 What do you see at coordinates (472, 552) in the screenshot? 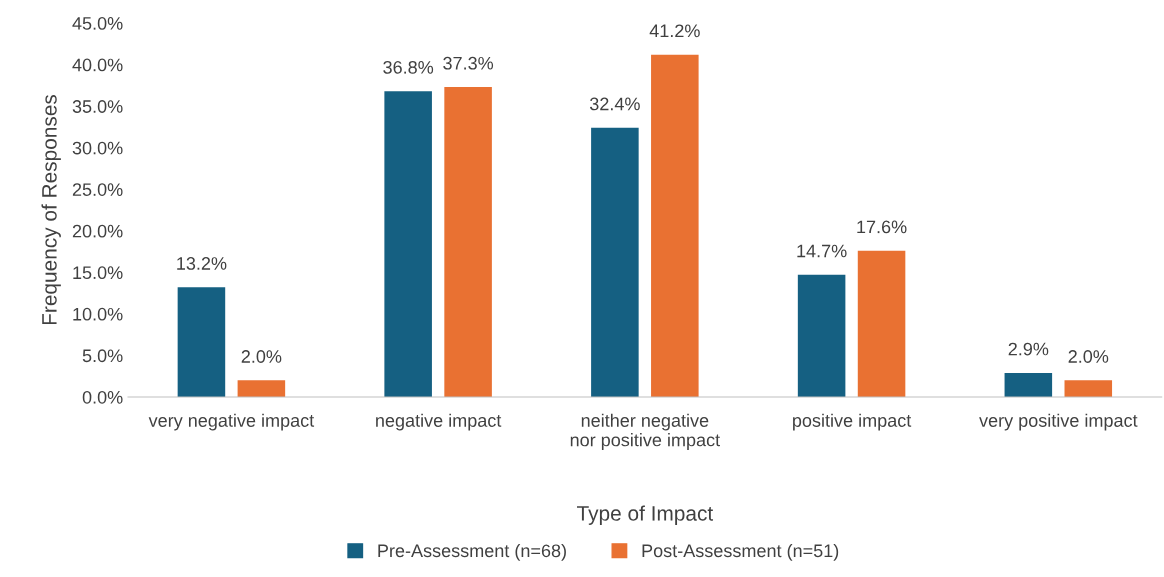
I see `legend-label: Pre-Assessment (n=68)` at bounding box center [472, 552].